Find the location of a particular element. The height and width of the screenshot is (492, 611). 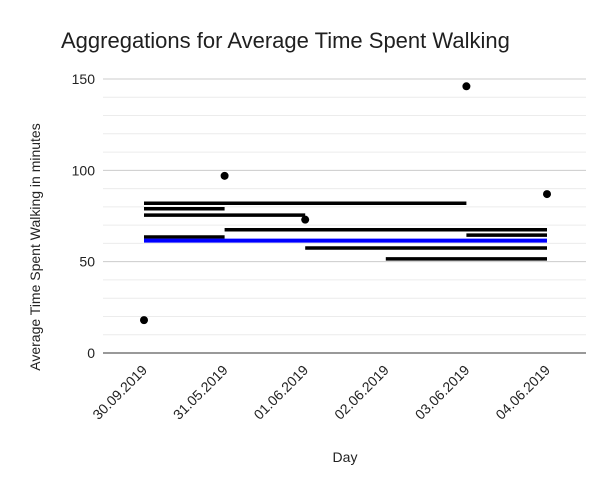

x-tick-label: 30.09.2019 is located at coordinates (119, 392).